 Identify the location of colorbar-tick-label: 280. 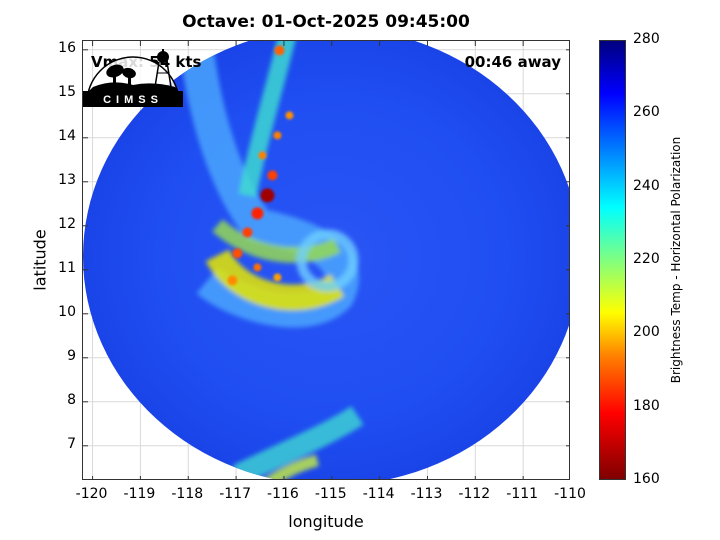
(646, 39).